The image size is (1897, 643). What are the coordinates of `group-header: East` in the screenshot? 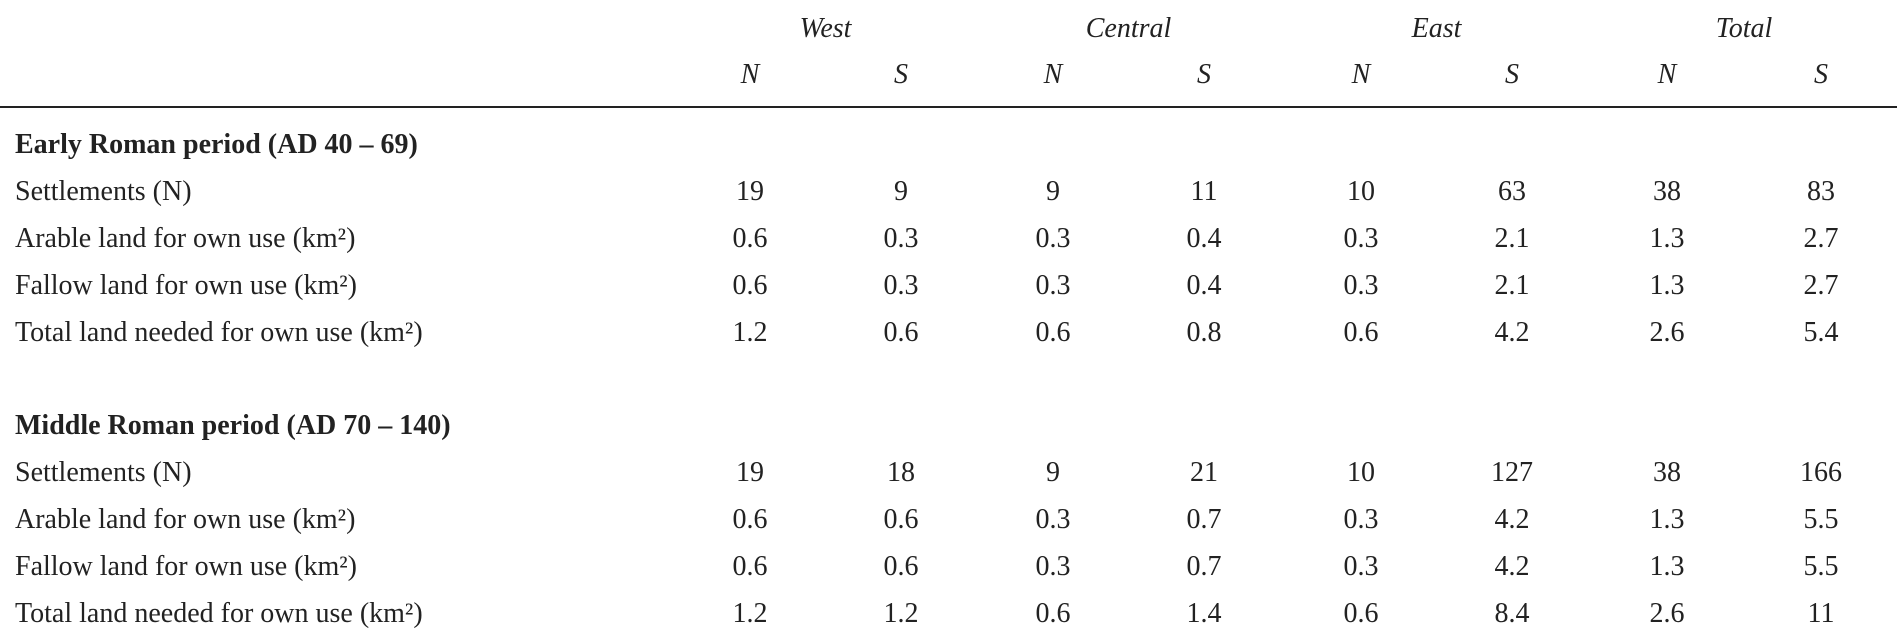 It's located at (1436, 28).